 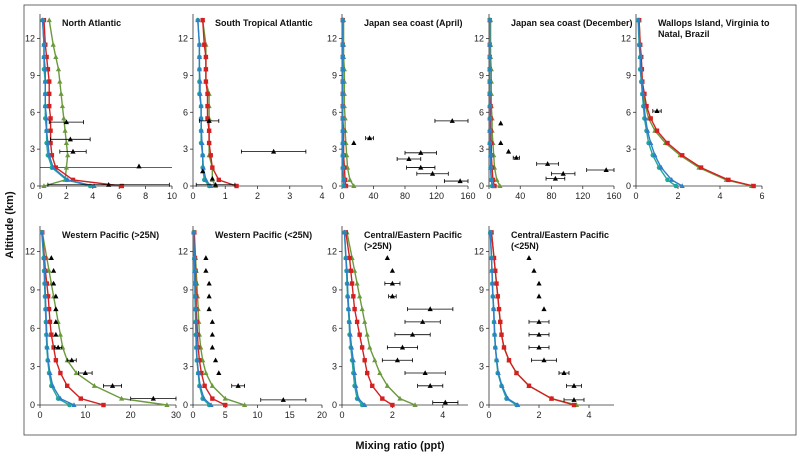 What do you see at coordinates (500, 185) in the screenshot?
I see `panel-4-series-green-point` at bounding box center [500, 185].